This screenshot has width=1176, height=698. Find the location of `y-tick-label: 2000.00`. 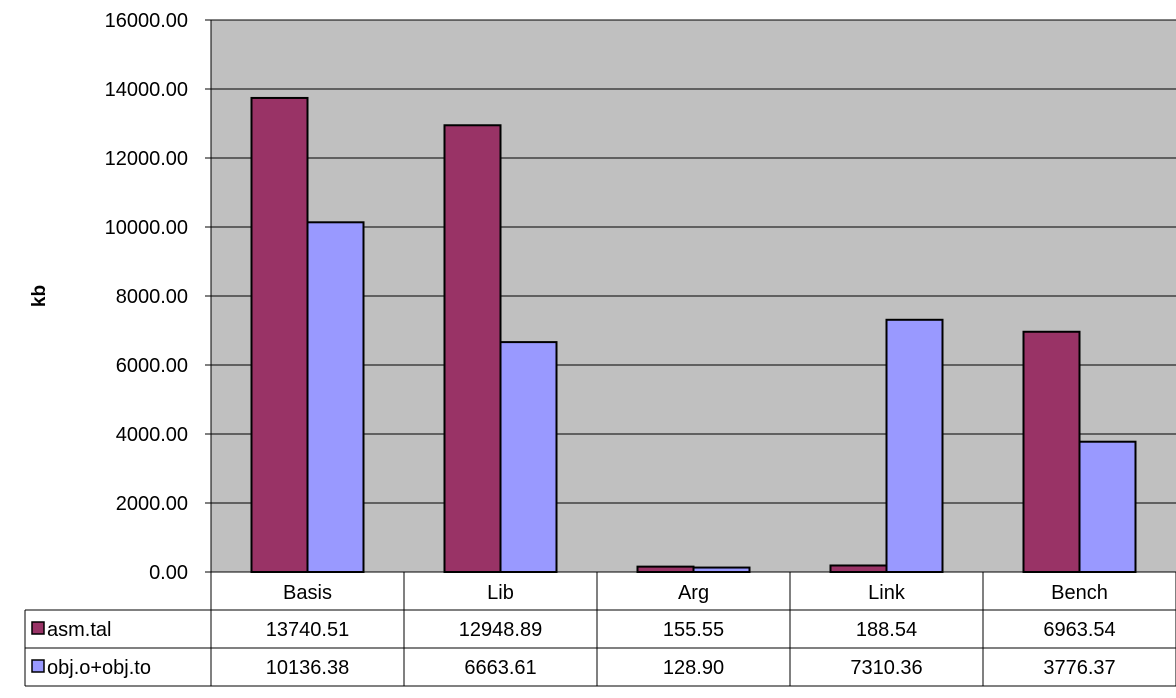

y-tick-label: 2000.00 is located at coordinates (152, 504).